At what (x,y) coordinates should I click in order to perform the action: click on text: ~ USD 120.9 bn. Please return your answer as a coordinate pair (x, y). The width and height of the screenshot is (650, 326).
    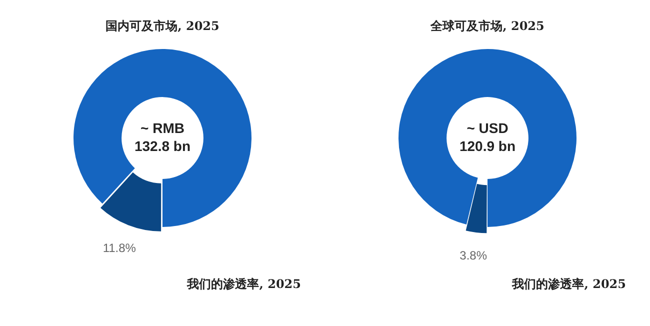
    Looking at the image, I should click on (487, 137).